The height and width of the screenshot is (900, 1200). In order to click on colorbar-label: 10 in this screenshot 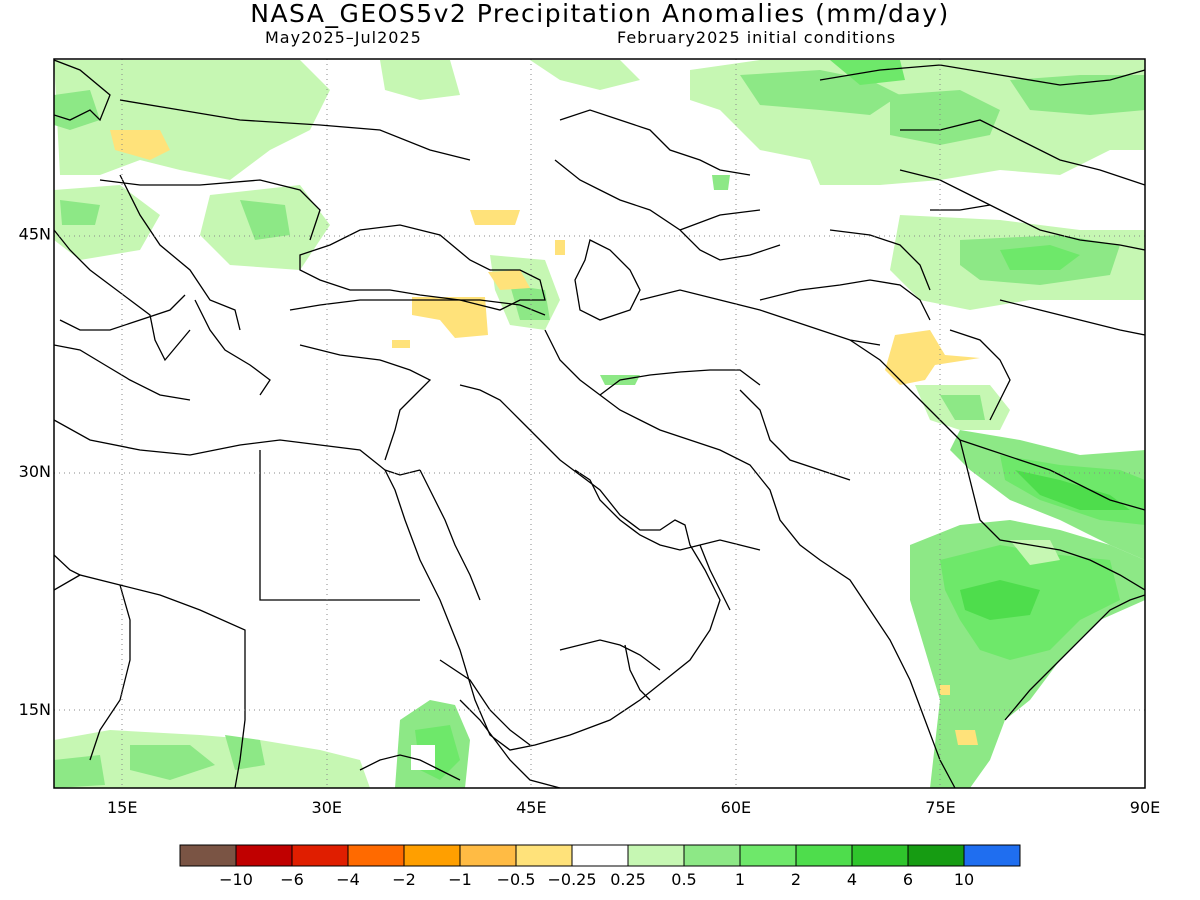, I will do `click(964, 879)`.